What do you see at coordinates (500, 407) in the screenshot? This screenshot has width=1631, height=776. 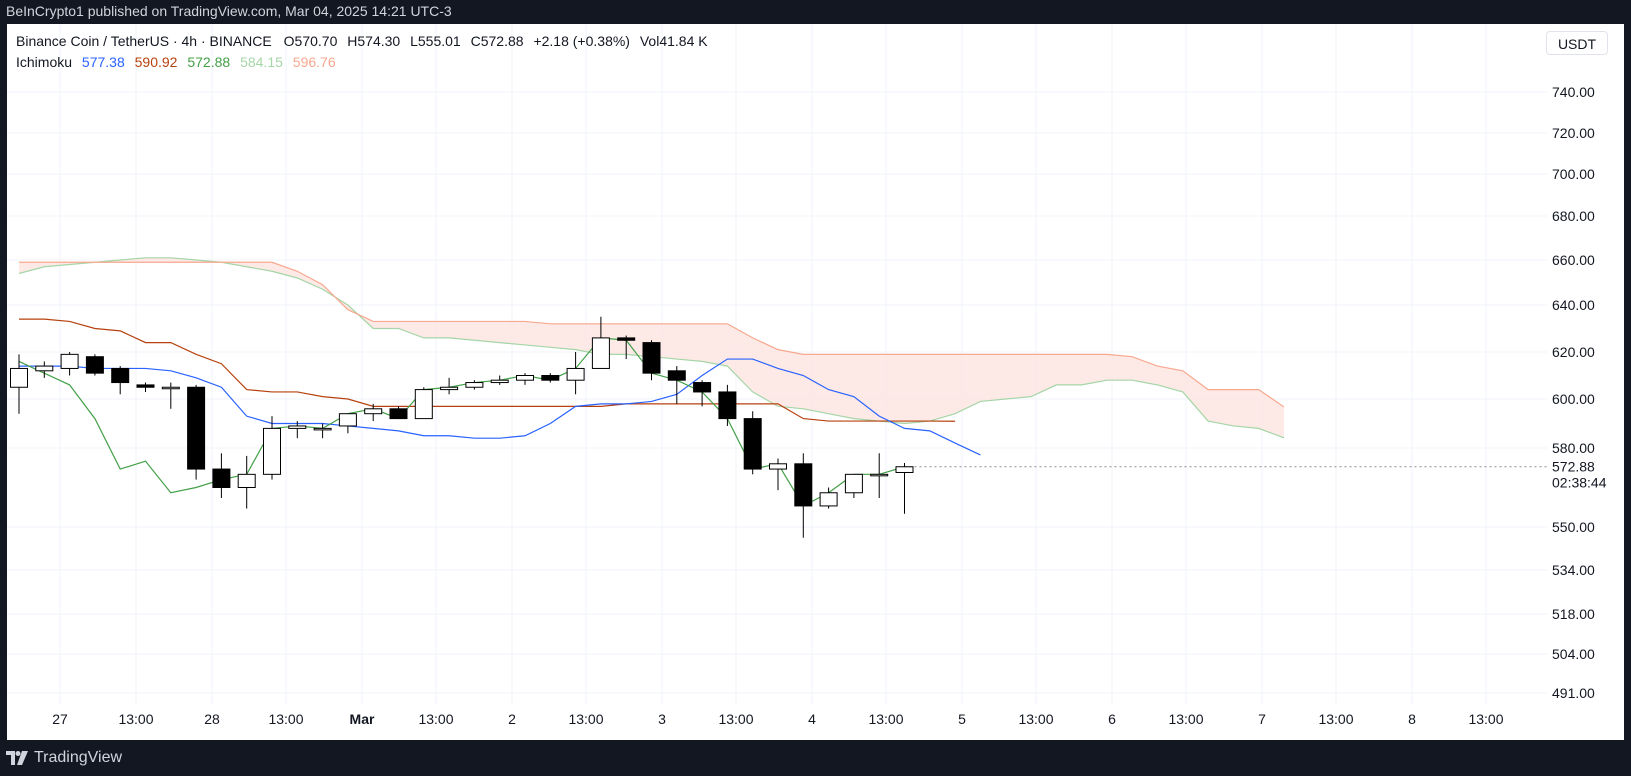 I see `conversion-line` at bounding box center [500, 407].